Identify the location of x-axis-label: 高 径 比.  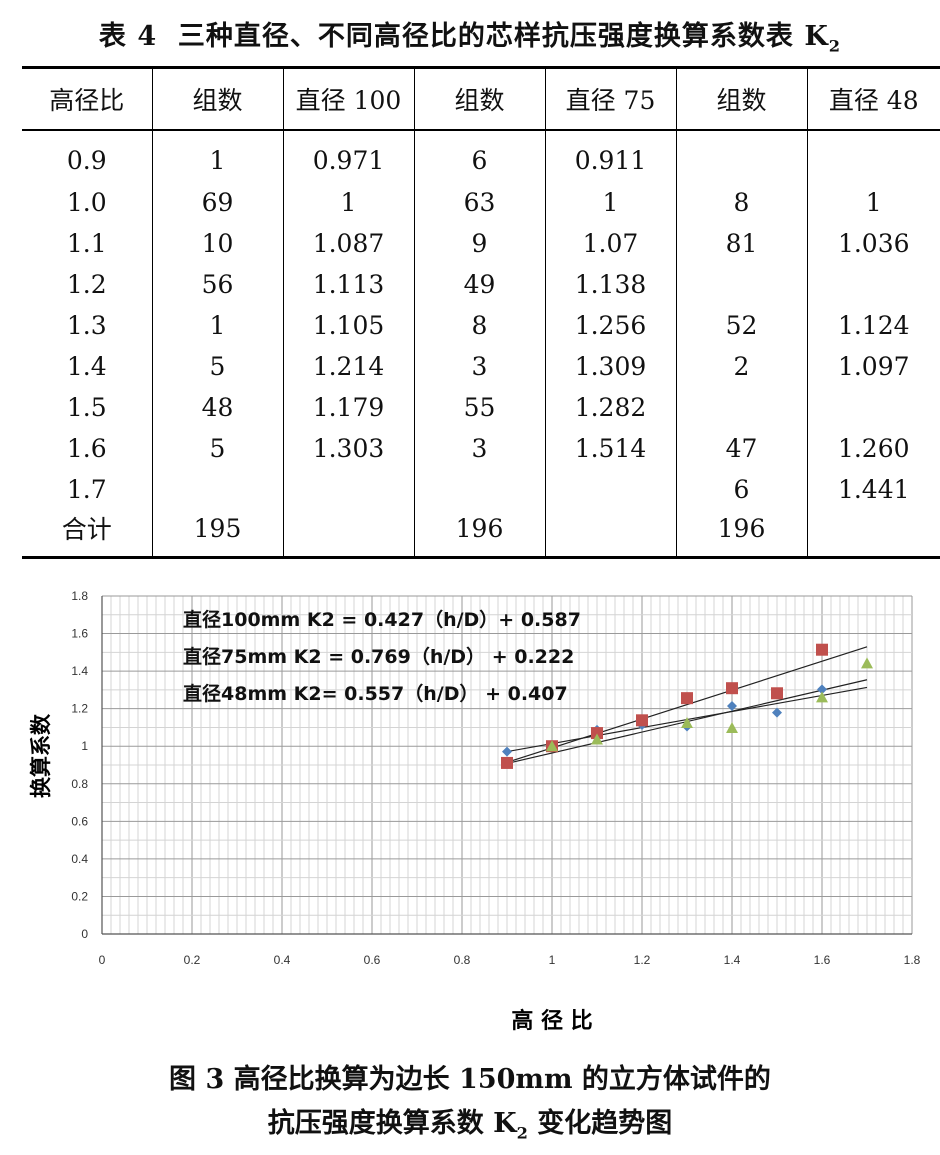
(551, 1021).